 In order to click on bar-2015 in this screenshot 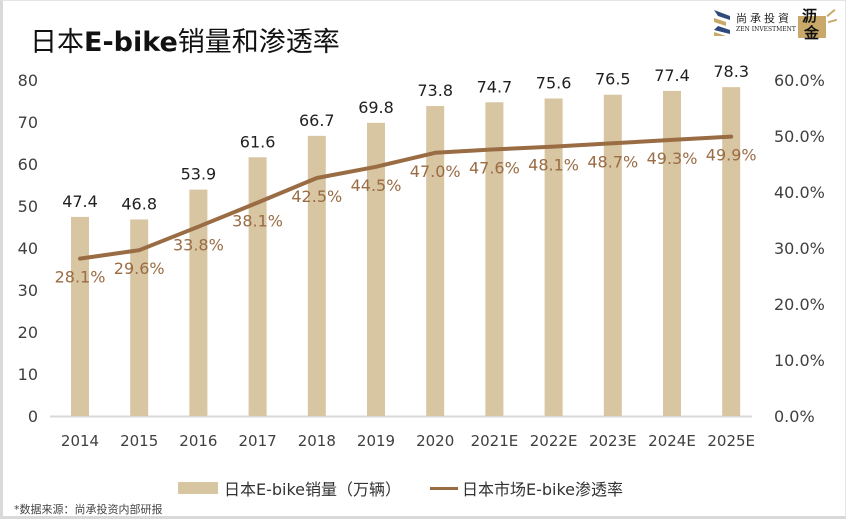, I will do `click(139, 317)`.